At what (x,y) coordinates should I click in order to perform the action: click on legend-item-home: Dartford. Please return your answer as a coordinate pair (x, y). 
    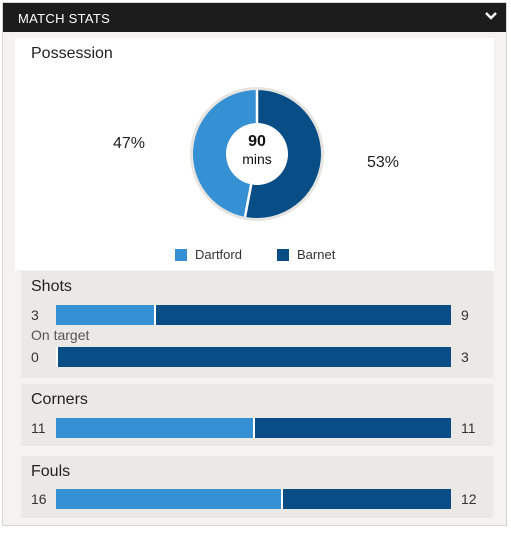
    Looking at the image, I should click on (208, 254).